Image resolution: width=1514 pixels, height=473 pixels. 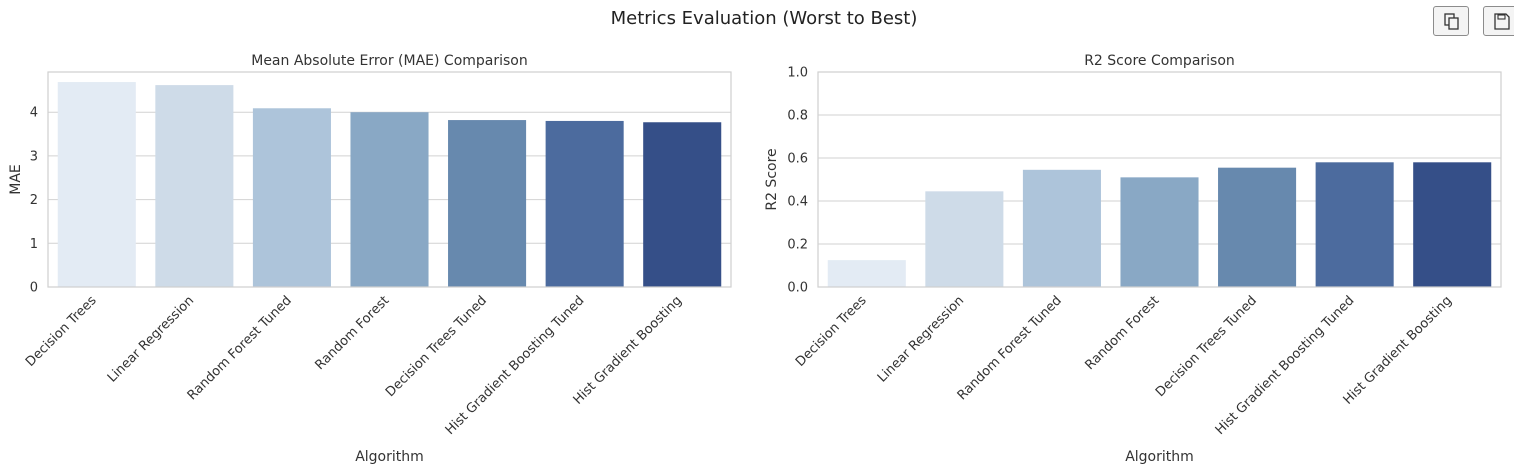 I want to click on y-tick-label: 0.8, so click(x=797, y=116).